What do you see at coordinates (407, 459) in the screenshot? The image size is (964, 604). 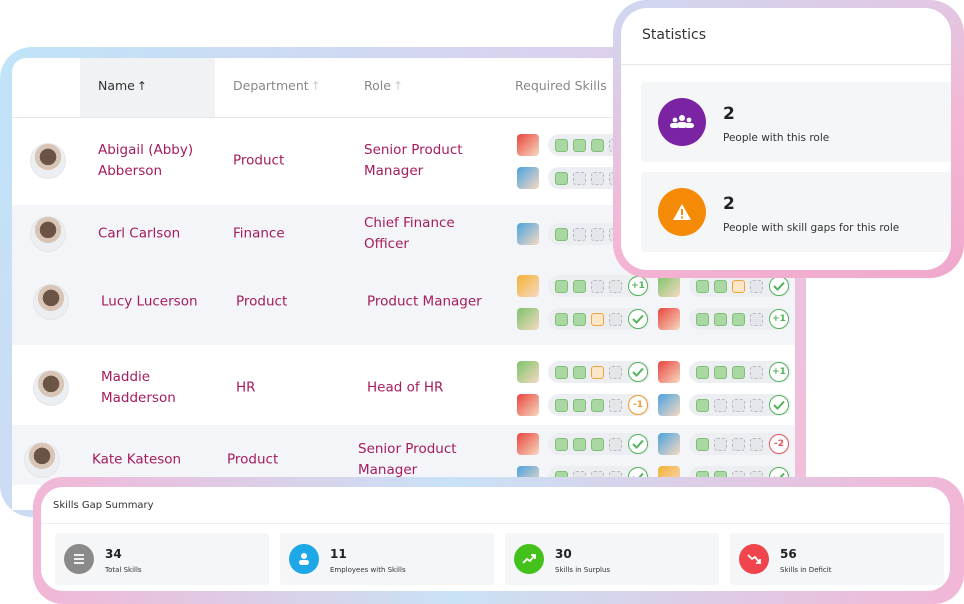 I see `cell-role: Senior Product Manager` at bounding box center [407, 459].